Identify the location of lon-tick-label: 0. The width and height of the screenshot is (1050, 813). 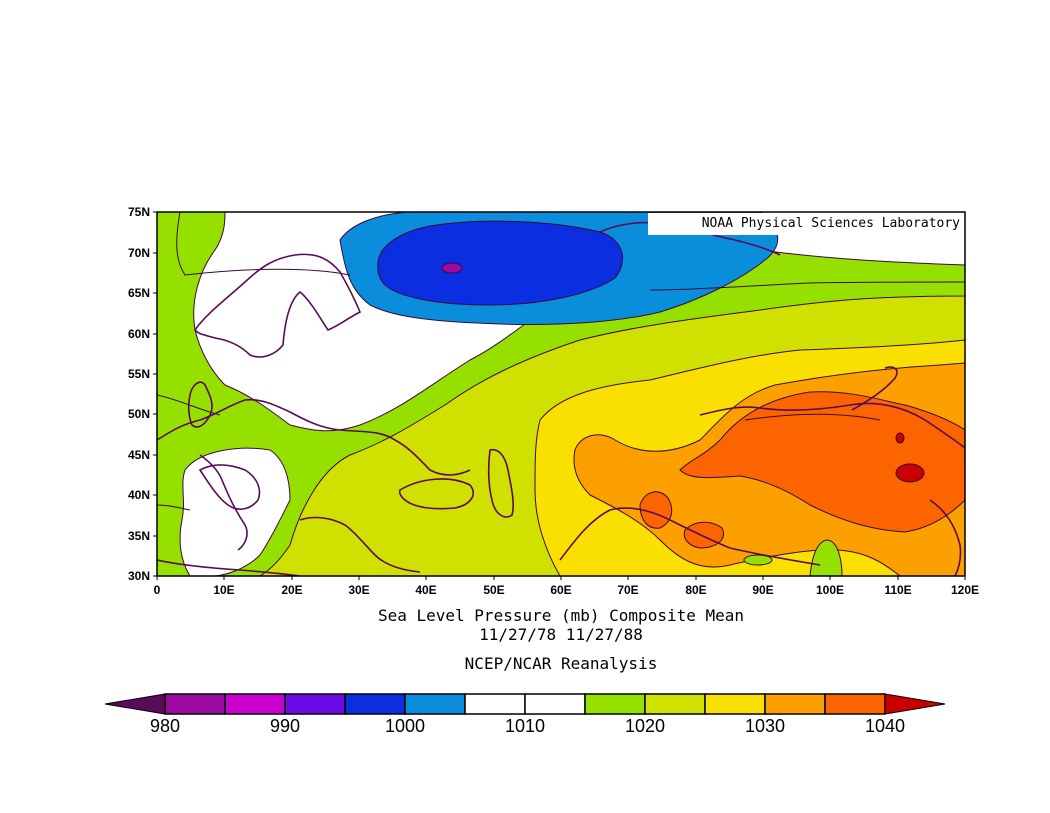
(157, 590).